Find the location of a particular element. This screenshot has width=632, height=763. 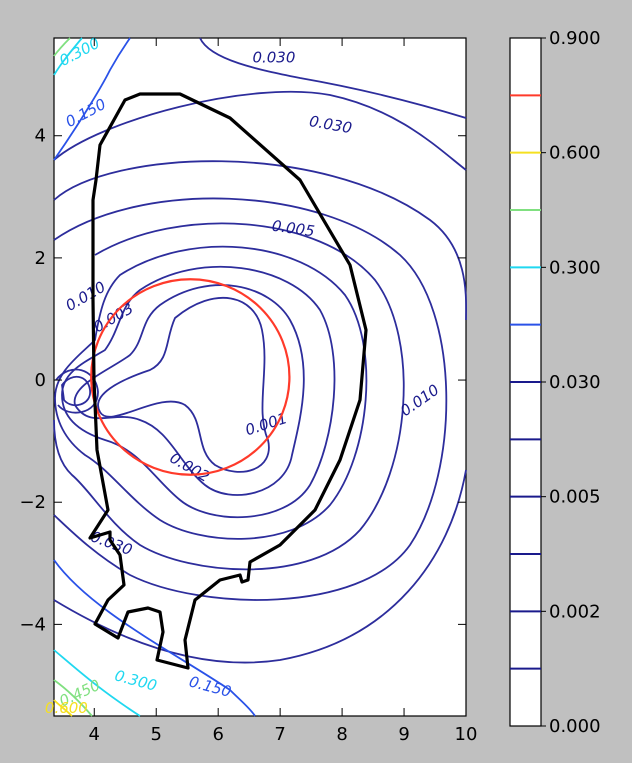

contour-label: 0.030 is located at coordinates (273, 57).